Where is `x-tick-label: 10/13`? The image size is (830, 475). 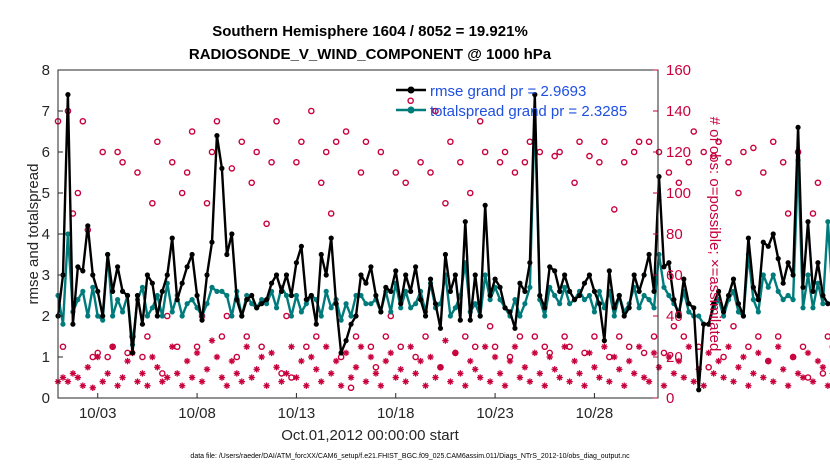
x-tick-label: 10/13 is located at coordinates (297, 413).